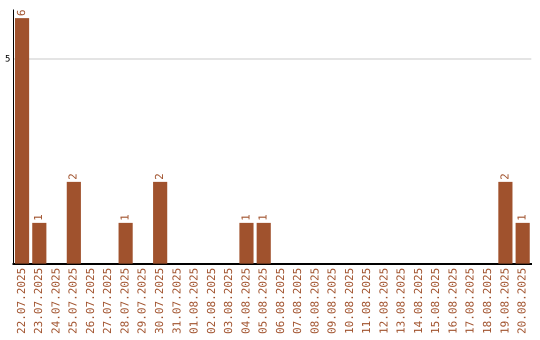 Image resolution: width=540 pixels, height=340 pixels. I want to click on x-tick-label: 20.08.2025, so click(522, 301).